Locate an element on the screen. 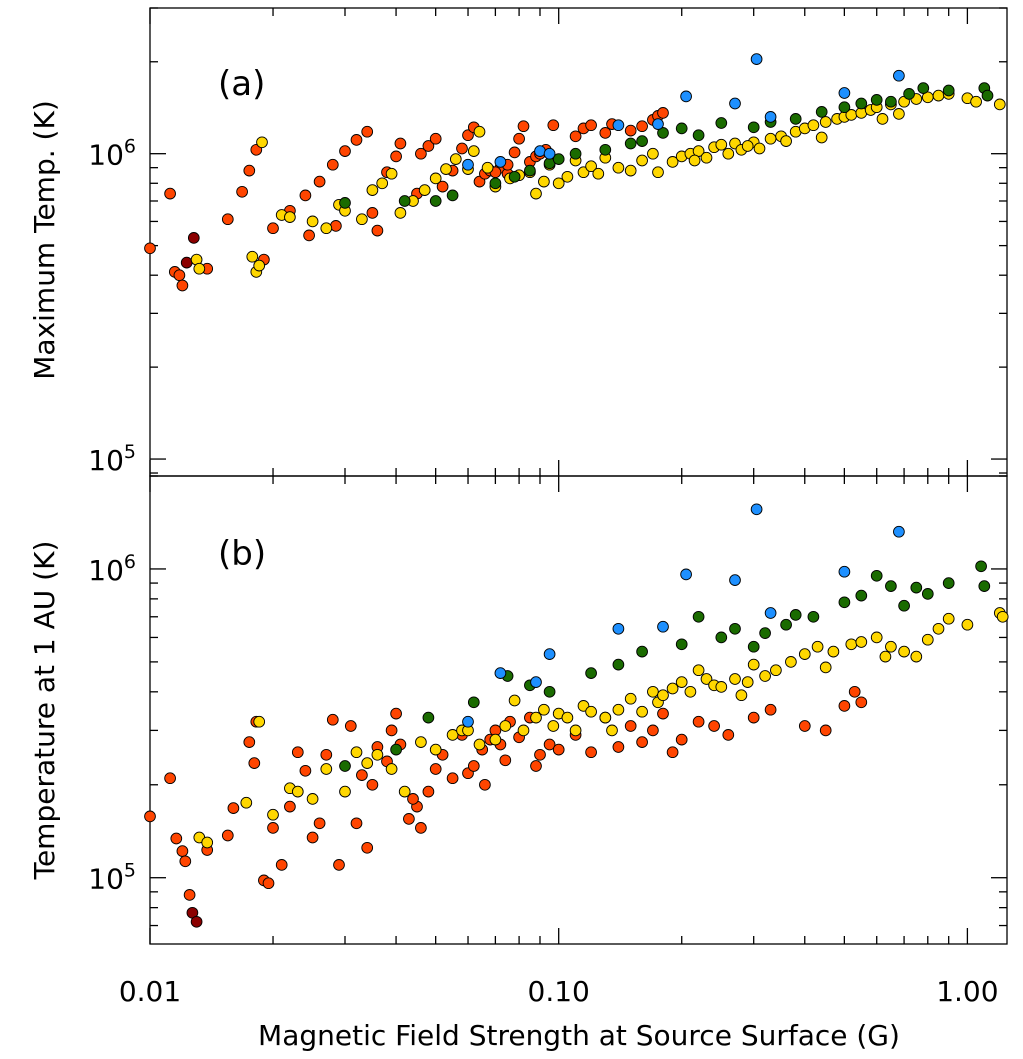 This screenshot has width=1023, height=1059. x-tick-label: 1.00 is located at coordinates (967, 991).